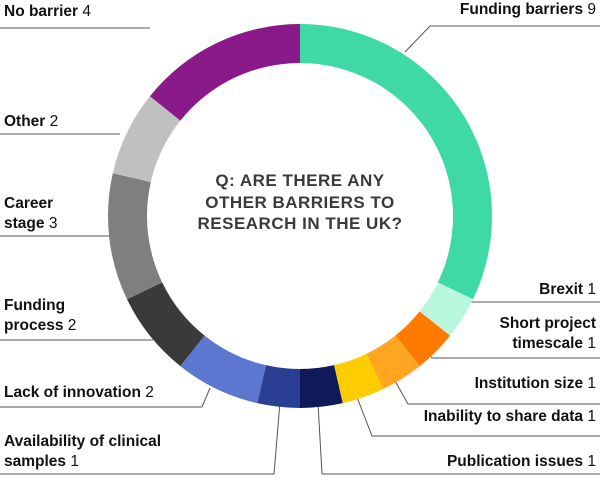  What do you see at coordinates (503, 416) in the screenshot?
I see `label-text: Inability to share data` at bounding box center [503, 416].